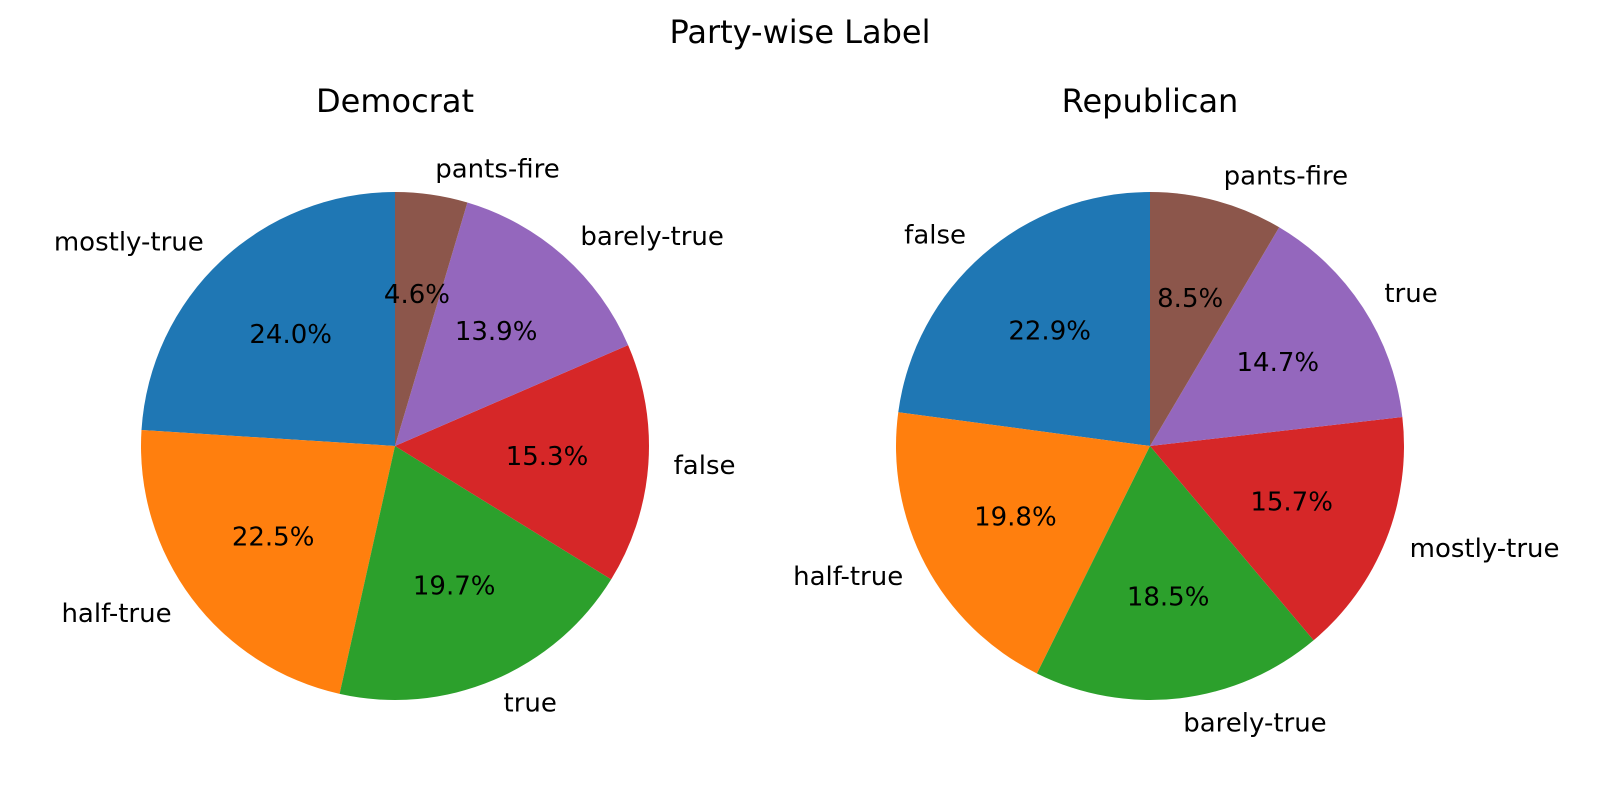 The image size is (1600, 800). I want to click on slice-percent-mostly-true: 15.7%, so click(1291, 502).